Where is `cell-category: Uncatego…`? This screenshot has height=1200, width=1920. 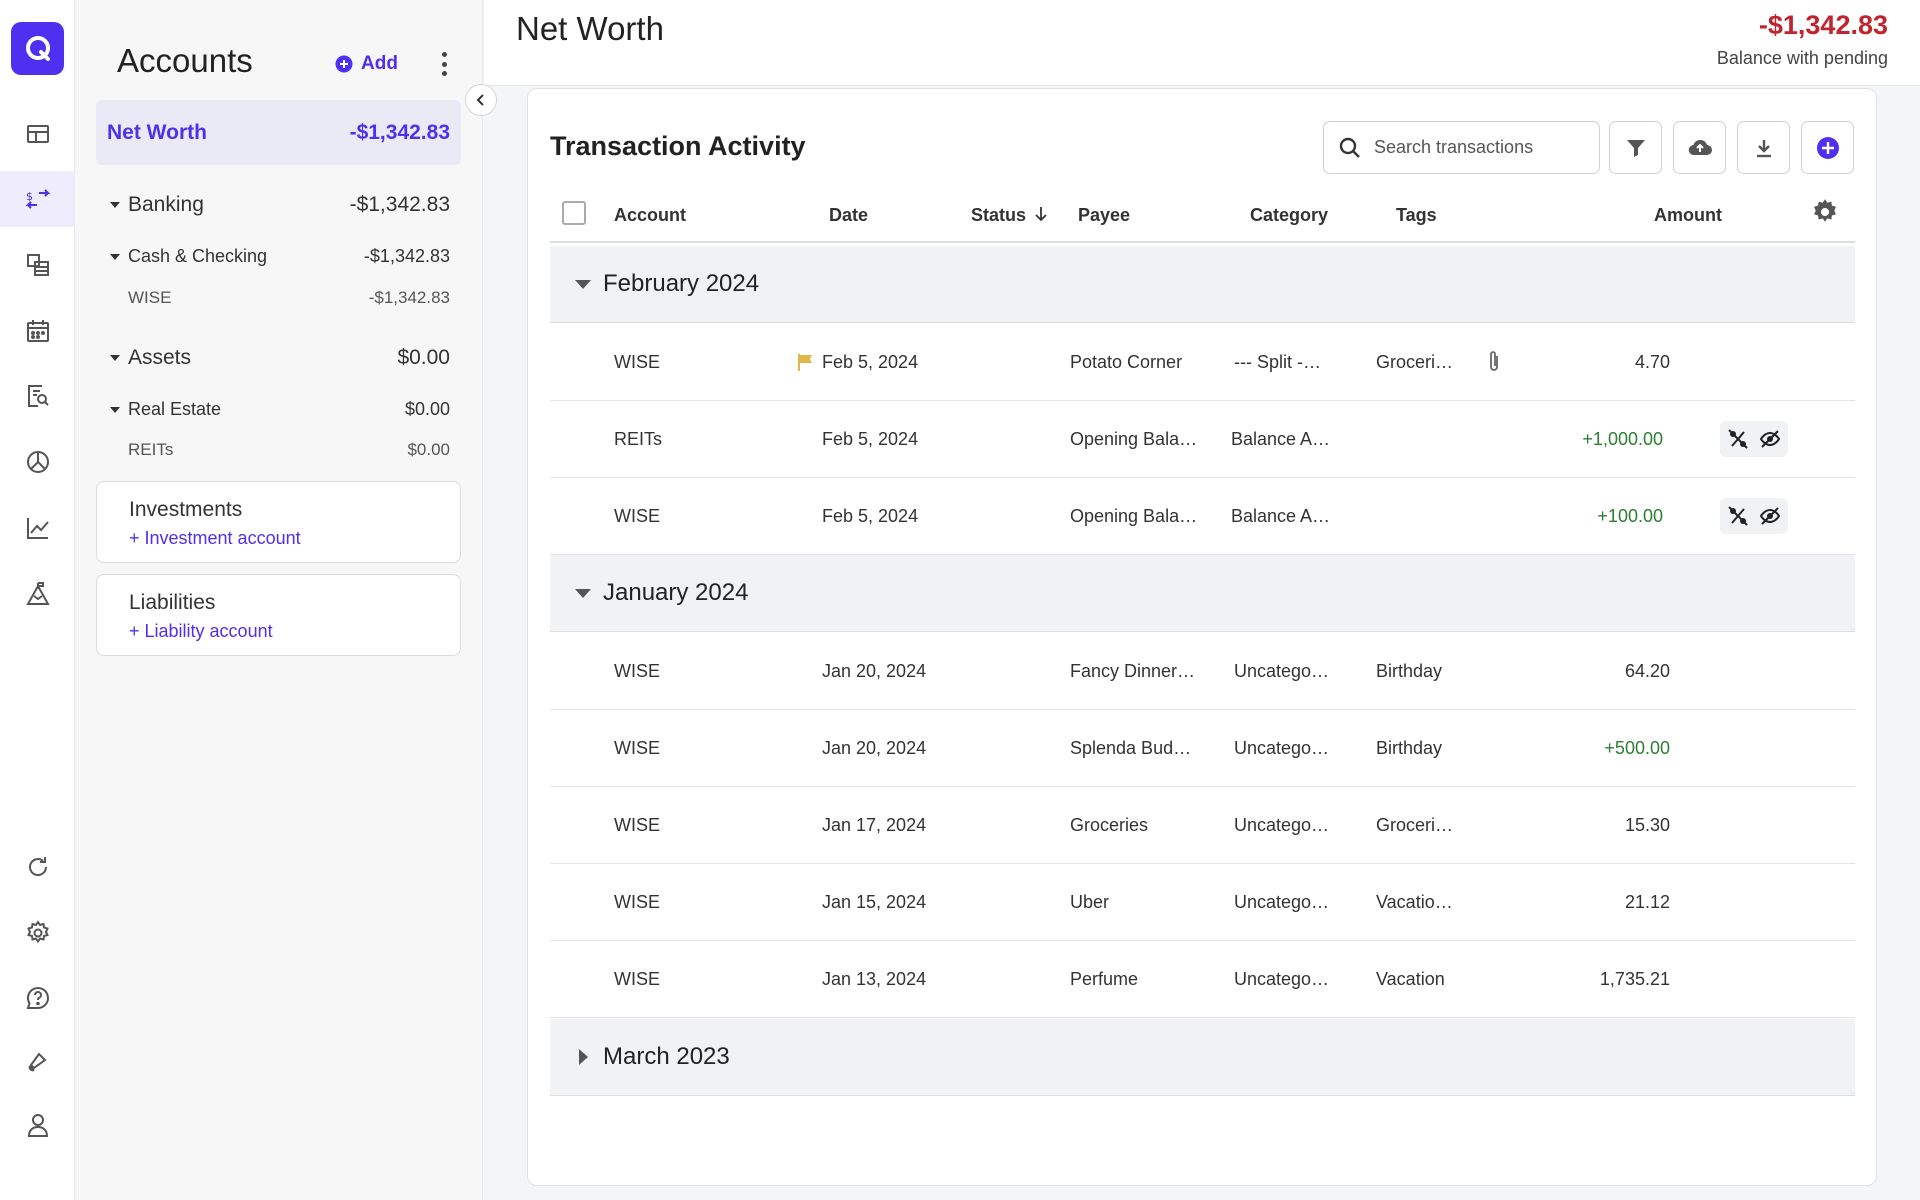
cell-category: Uncatego… is located at coordinates (1282, 979).